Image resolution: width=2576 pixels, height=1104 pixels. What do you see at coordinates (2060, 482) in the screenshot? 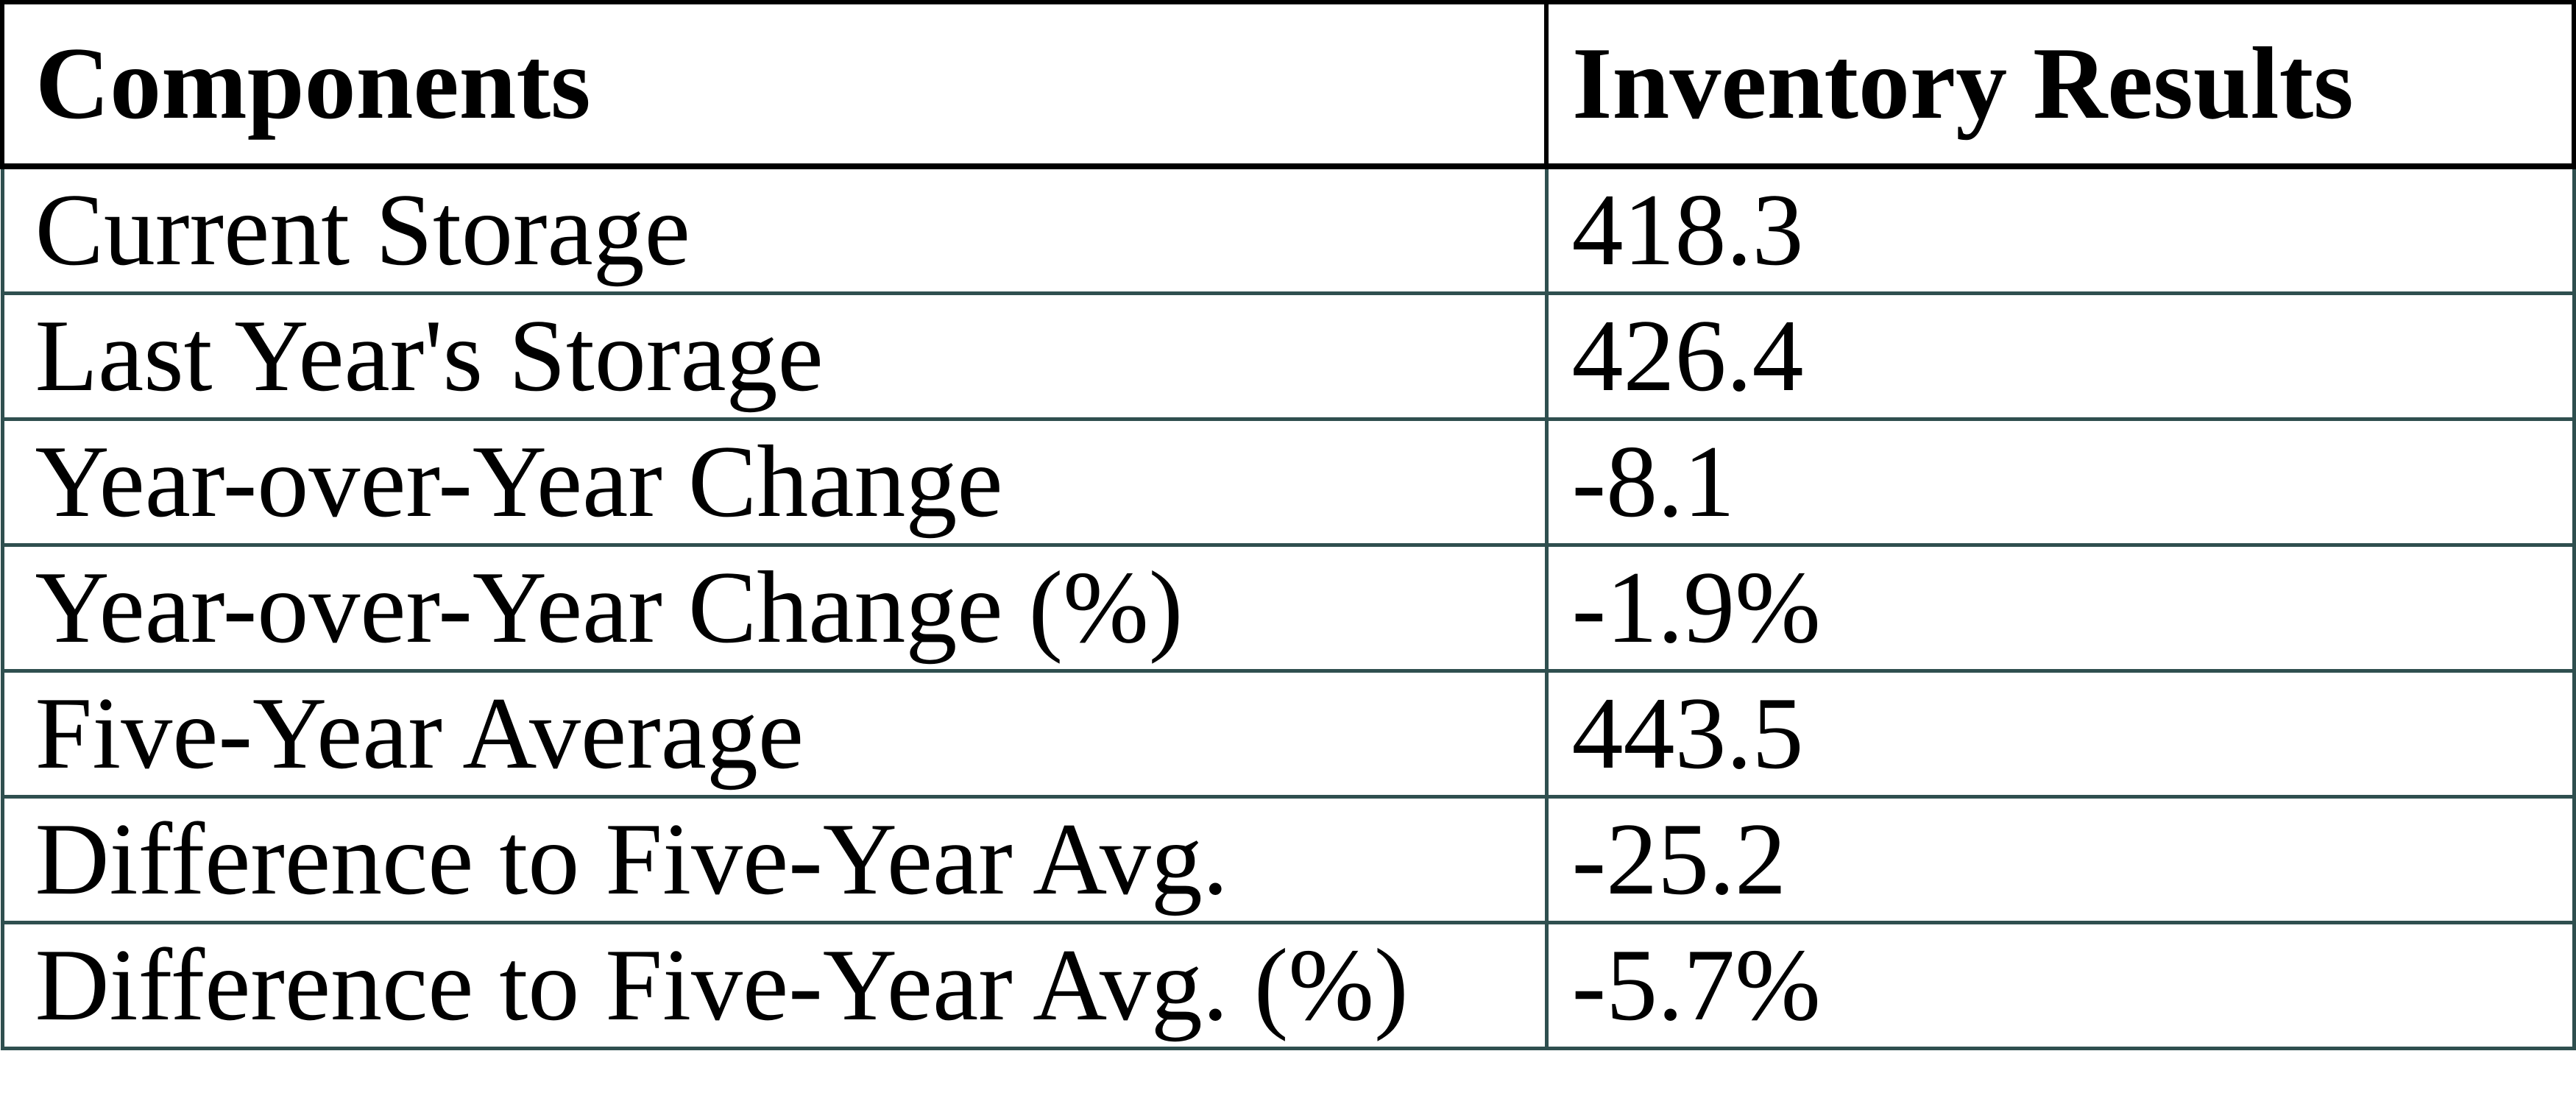
I see `result-cell: -8.1` at bounding box center [2060, 482].